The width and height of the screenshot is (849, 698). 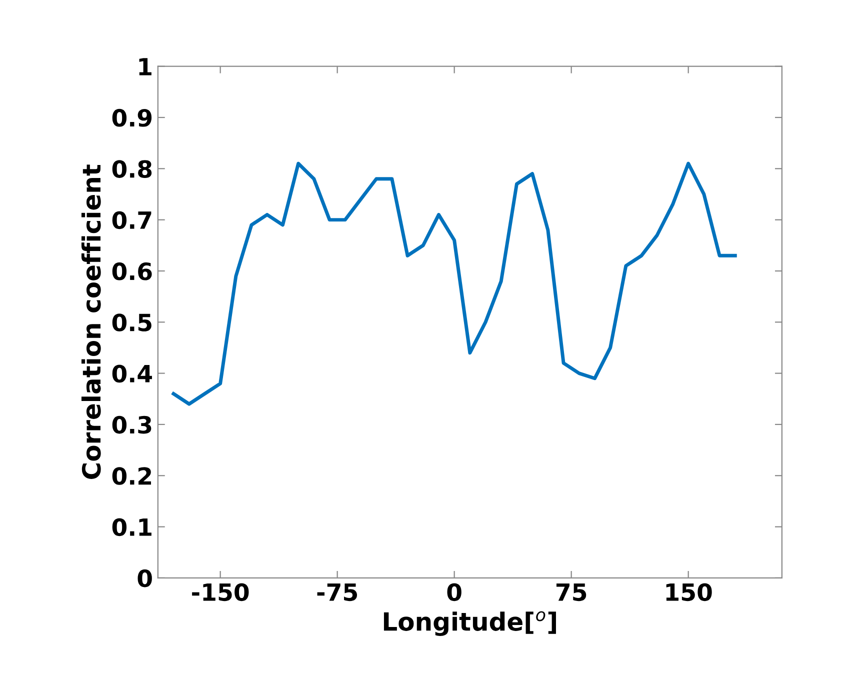 What do you see at coordinates (132, 117) in the screenshot?
I see `y-tick-label: 0.9` at bounding box center [132, 117].